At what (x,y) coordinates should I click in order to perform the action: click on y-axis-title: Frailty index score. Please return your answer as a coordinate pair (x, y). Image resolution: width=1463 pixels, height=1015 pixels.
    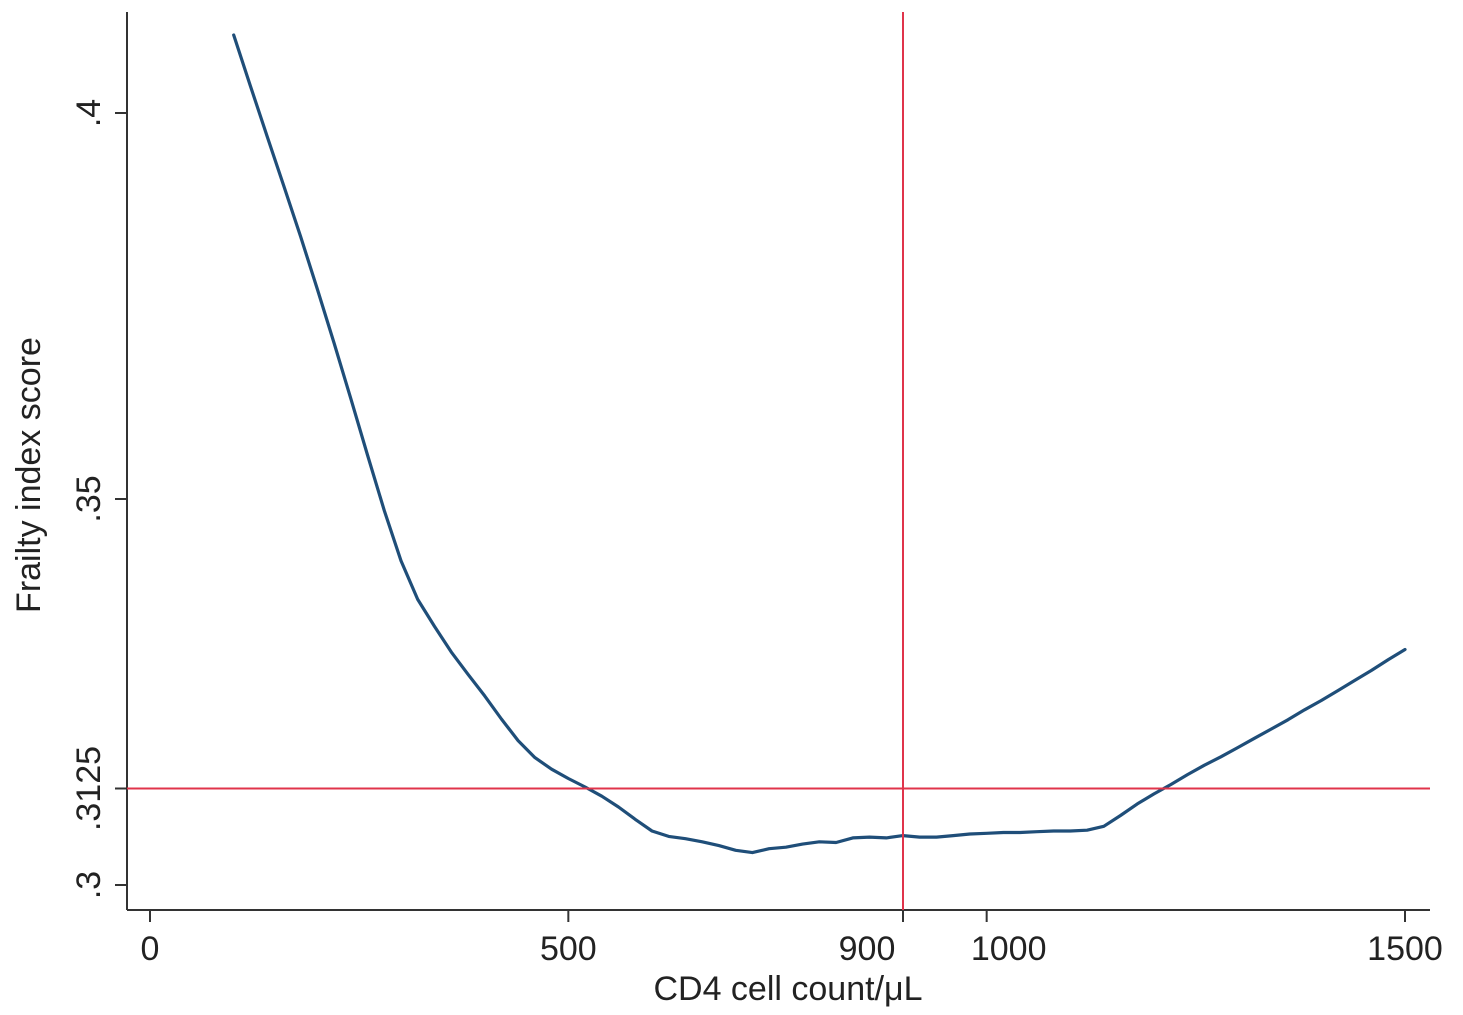
    Looking at the image, I should click on (29, 475).